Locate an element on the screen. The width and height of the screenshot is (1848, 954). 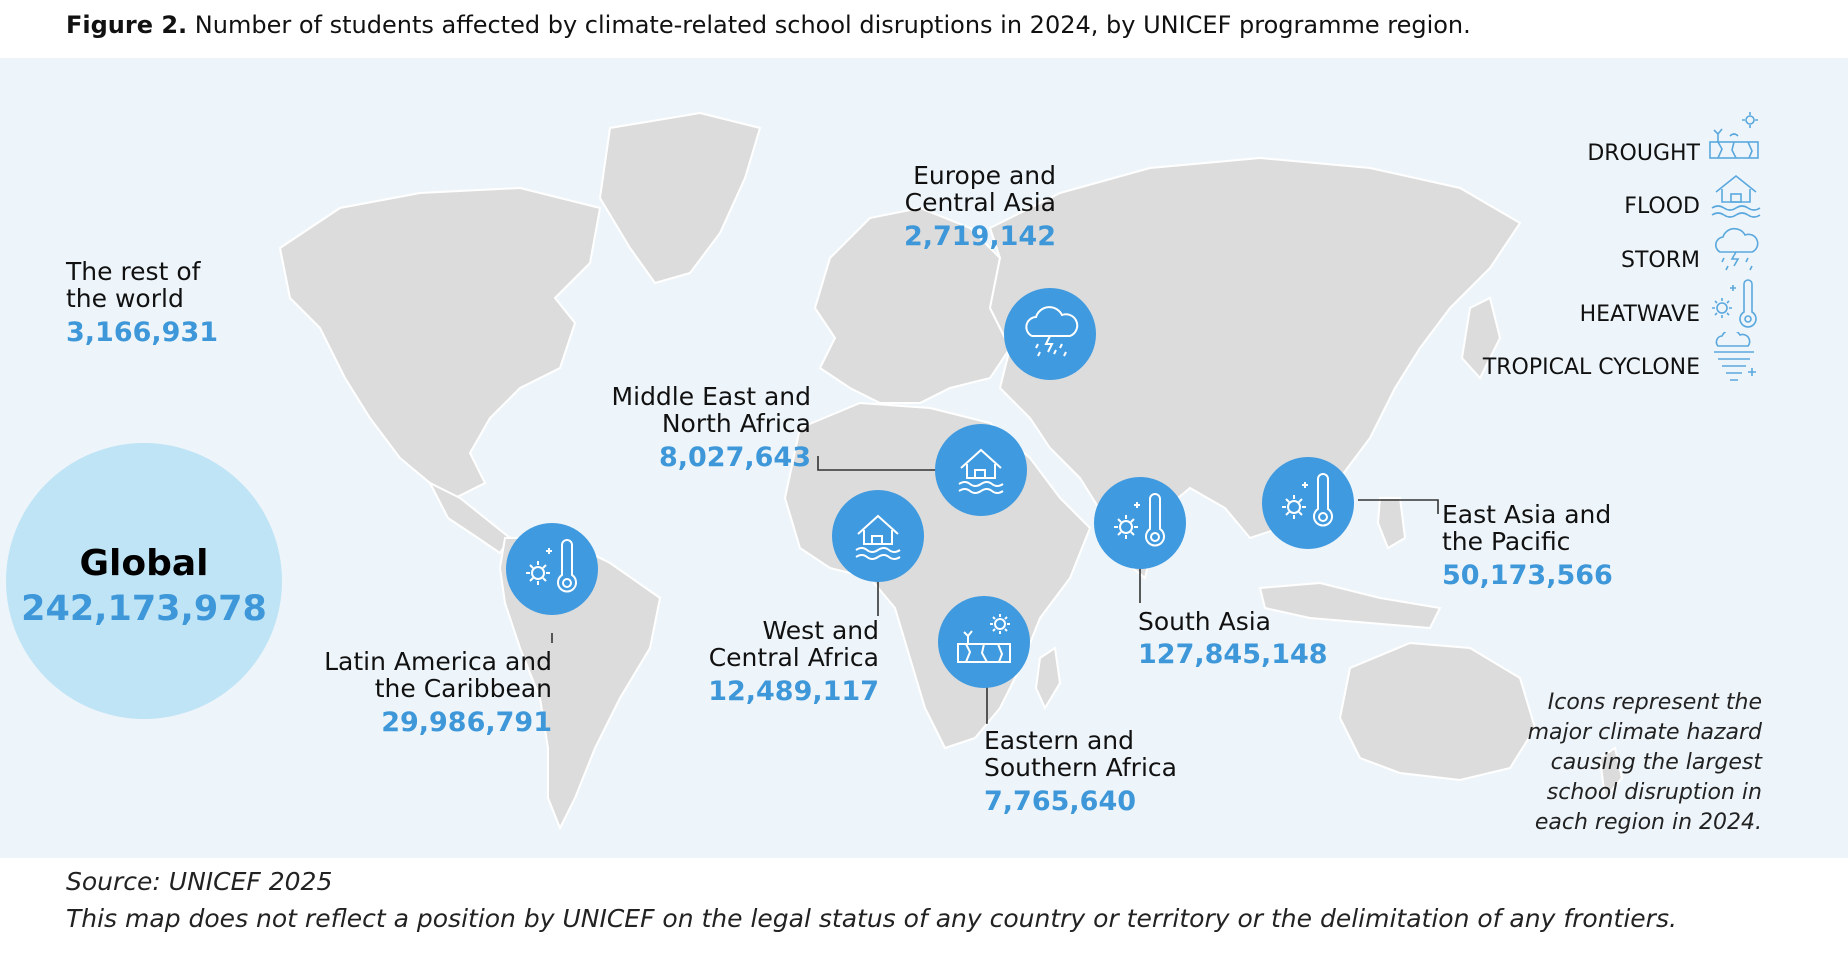
source-text: Source: UNICEF 2025 is located at coordinates (199, 881).